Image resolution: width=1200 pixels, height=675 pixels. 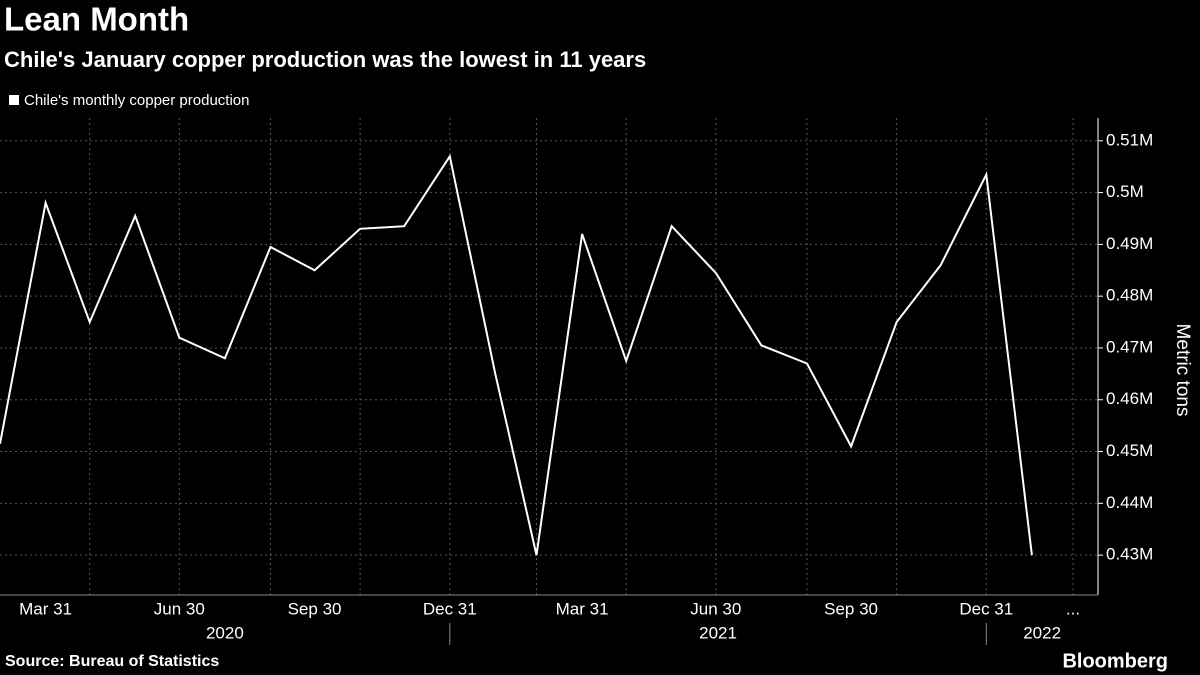 I want to click on y-tick-label: 0.46M, so click(x=1129, y=398).